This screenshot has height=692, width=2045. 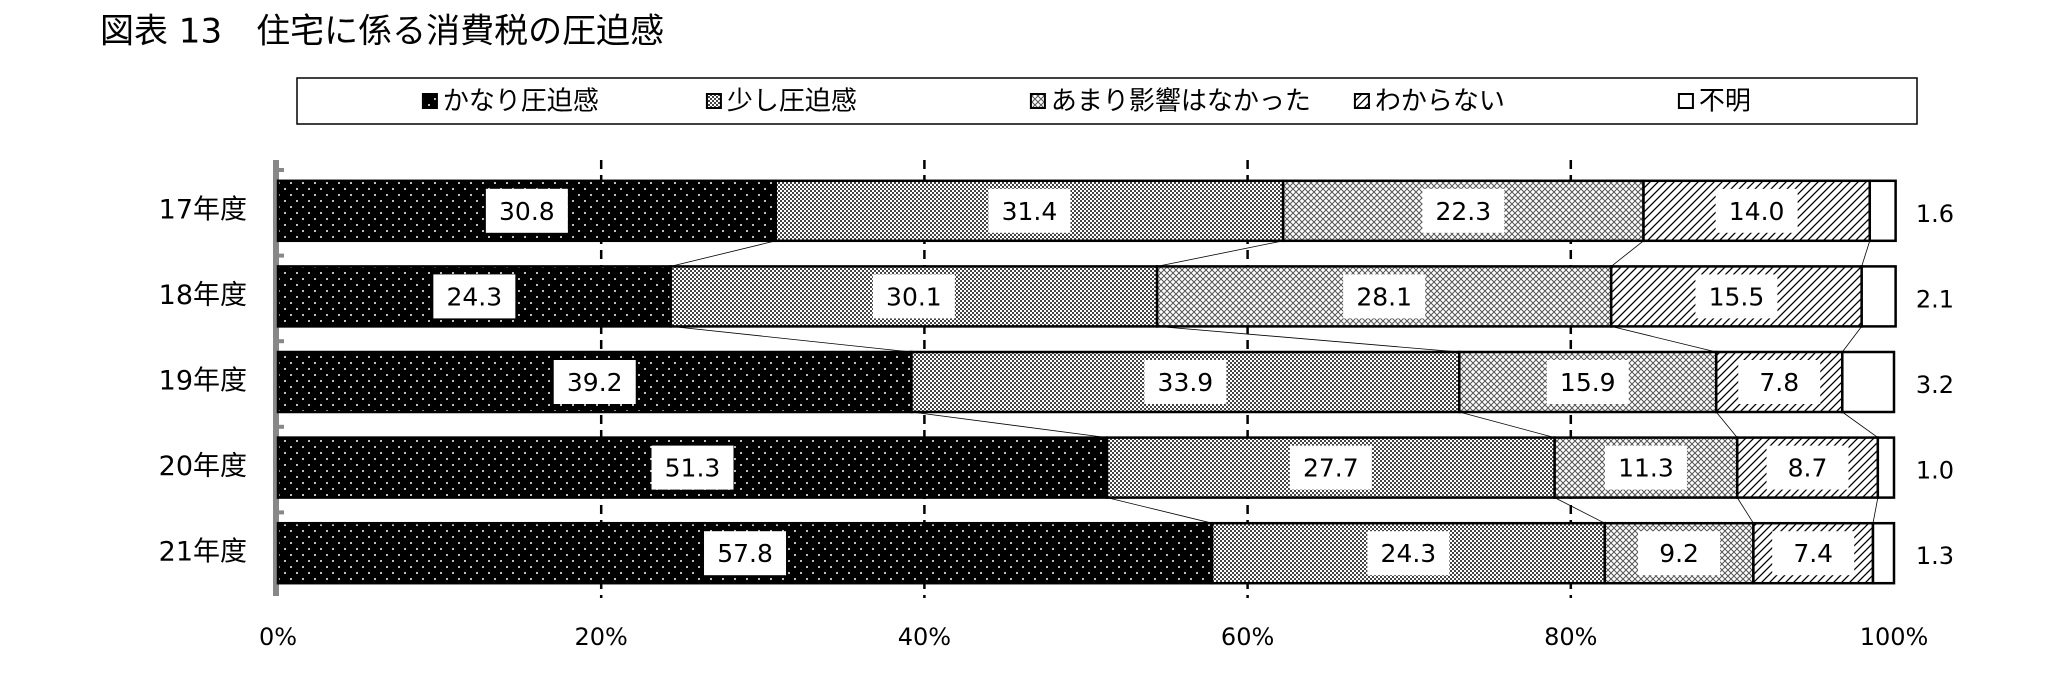 What do you see at coordinates (203, 552) in the screenshot?
I see `y-tick-label: 21年度` at bounding box center [203, 552].